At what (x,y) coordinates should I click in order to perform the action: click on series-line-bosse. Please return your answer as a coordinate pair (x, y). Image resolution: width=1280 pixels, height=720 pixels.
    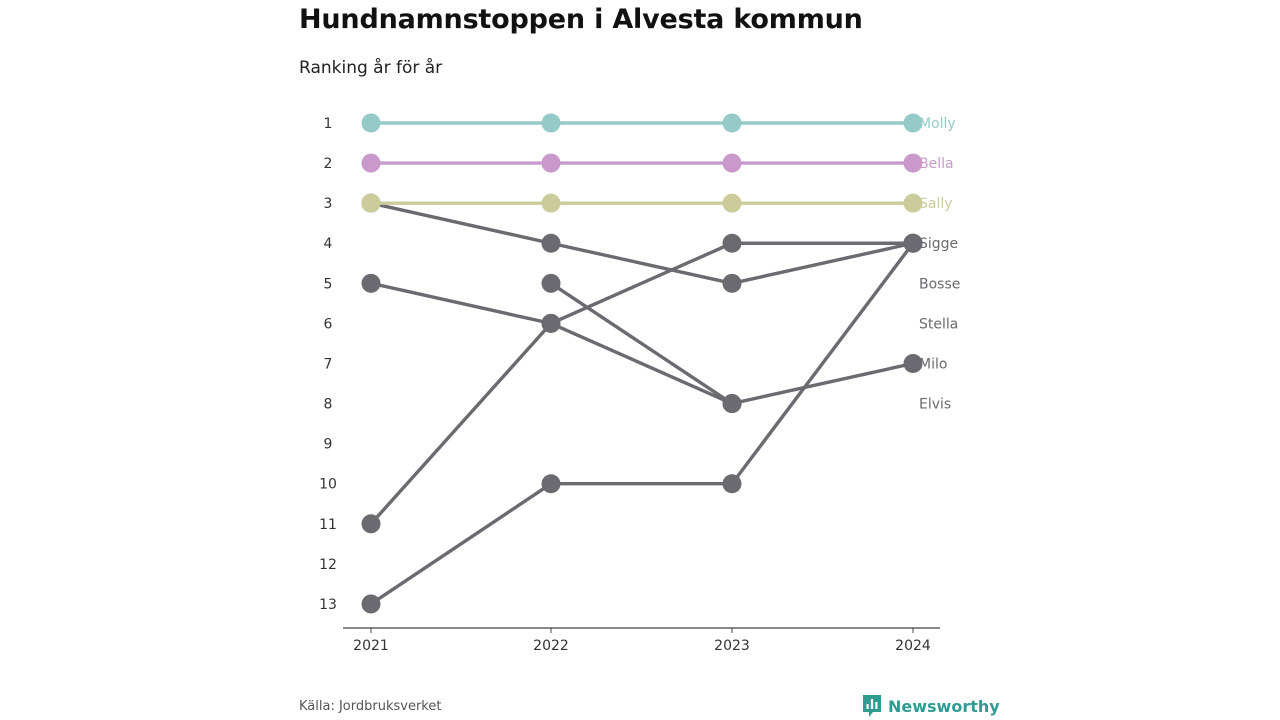
    Looking at the image, I should click on (642, 243).